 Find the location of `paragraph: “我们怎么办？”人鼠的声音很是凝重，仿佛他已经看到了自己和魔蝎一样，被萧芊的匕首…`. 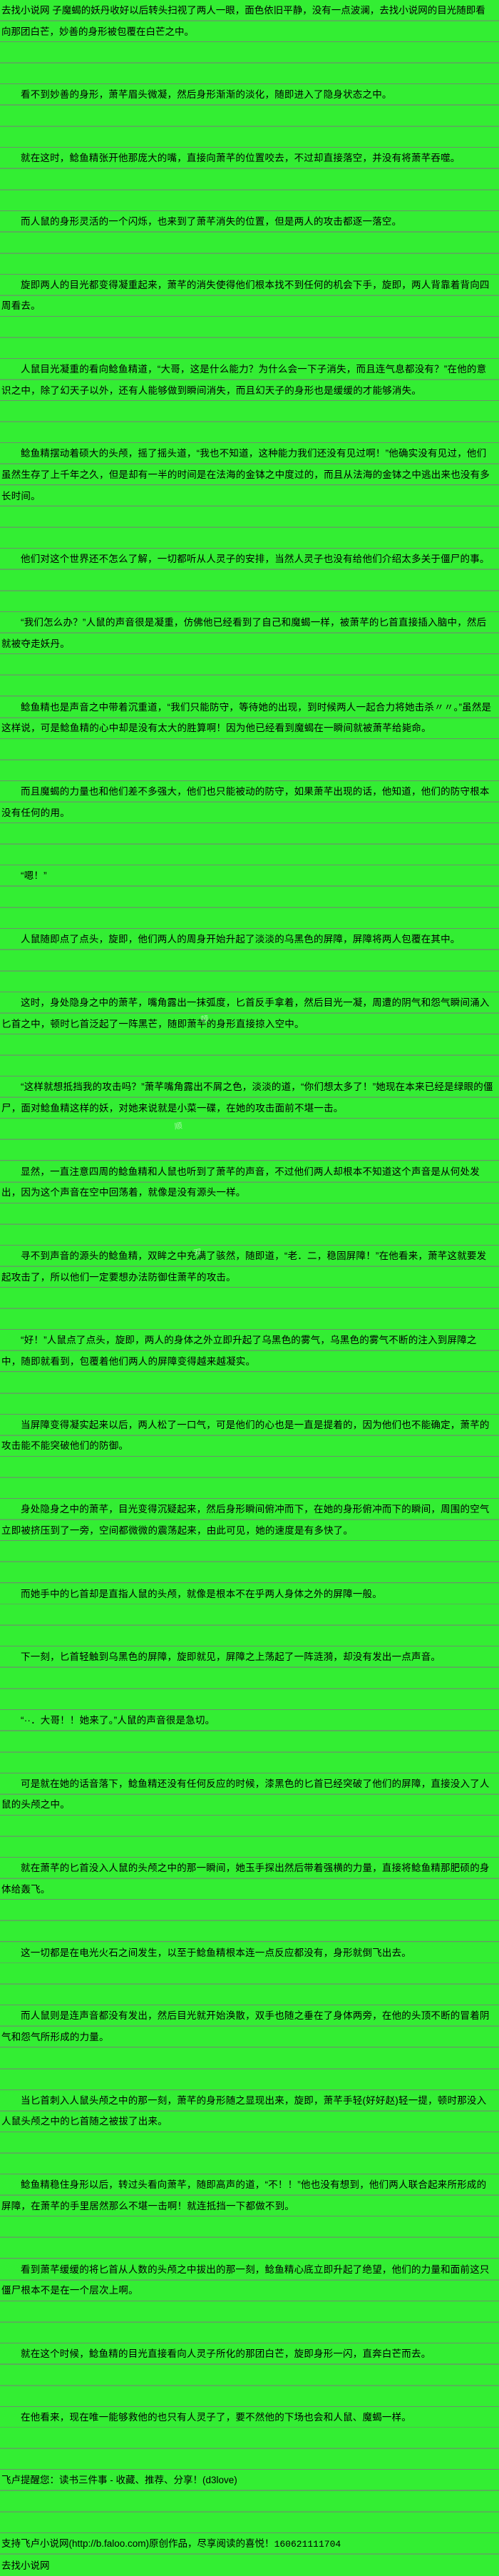

paragraph: “我们怎么办？”人鼠的声音很是凝重，仿佛他已经看到了自己和魔蝎一样，被萧芊的匕首… is located at coordinates (249, 633).